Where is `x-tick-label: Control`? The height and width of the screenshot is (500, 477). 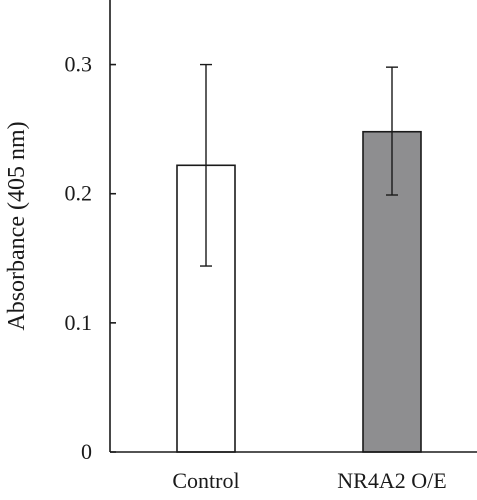
x-tick-label: Control is located at coordinates (205, 480).